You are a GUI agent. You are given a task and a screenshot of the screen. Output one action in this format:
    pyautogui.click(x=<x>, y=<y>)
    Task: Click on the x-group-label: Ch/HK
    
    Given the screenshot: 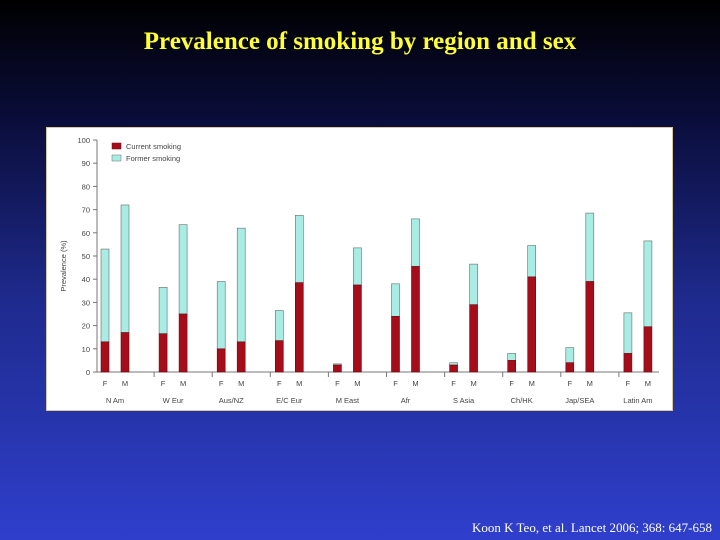 What is the action you would take?
    pyautogui.click(x=522, y=400)
    